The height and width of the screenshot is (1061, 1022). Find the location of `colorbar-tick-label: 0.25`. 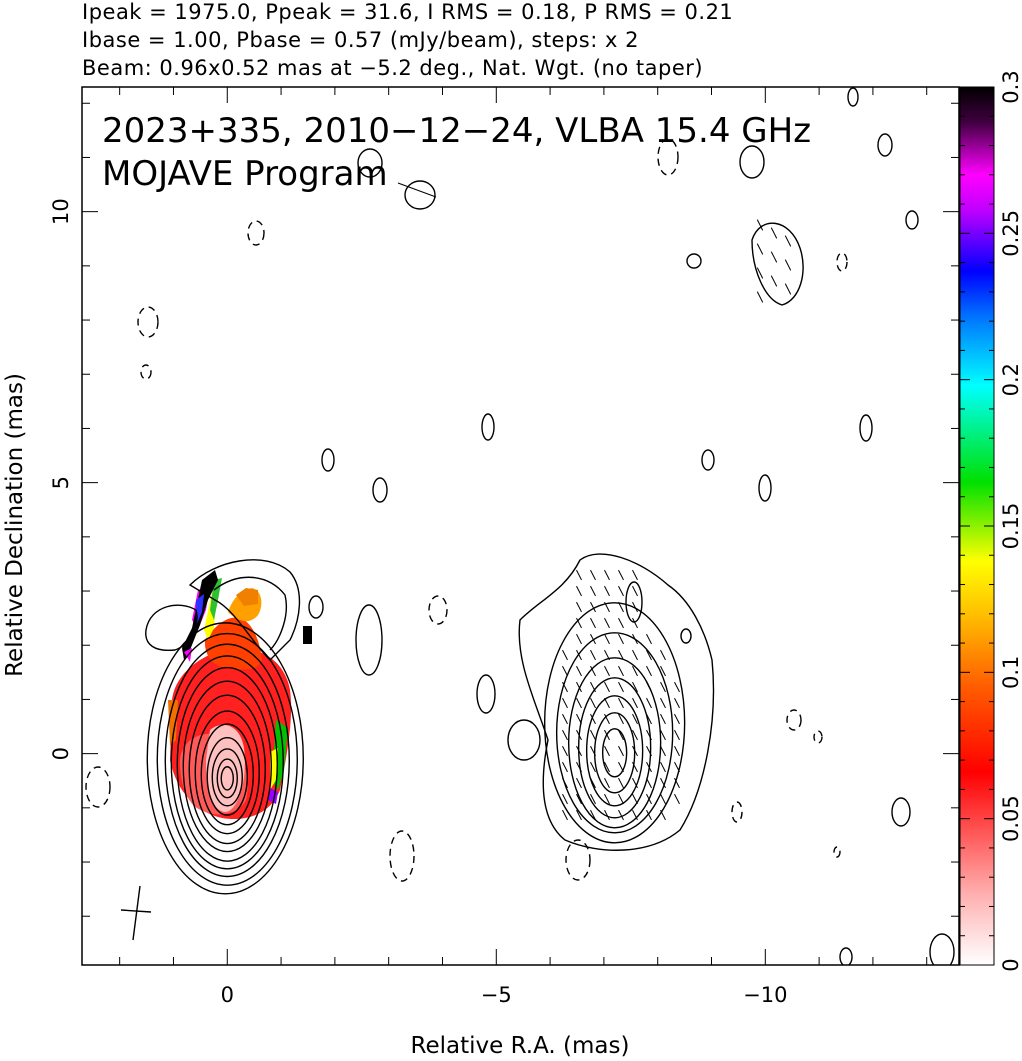

colorbar-tick-label: 0.25 is located at coordinates (1010, 233).